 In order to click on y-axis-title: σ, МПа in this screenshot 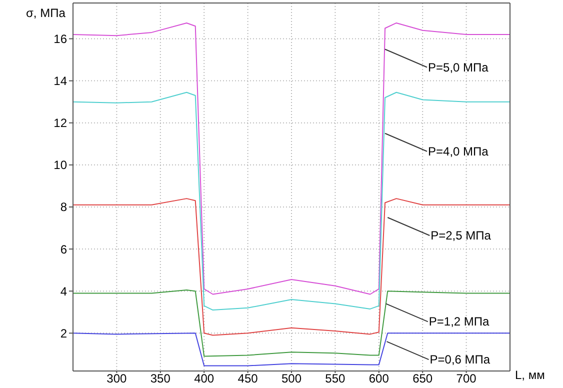, I will do `click(46, 13)`.